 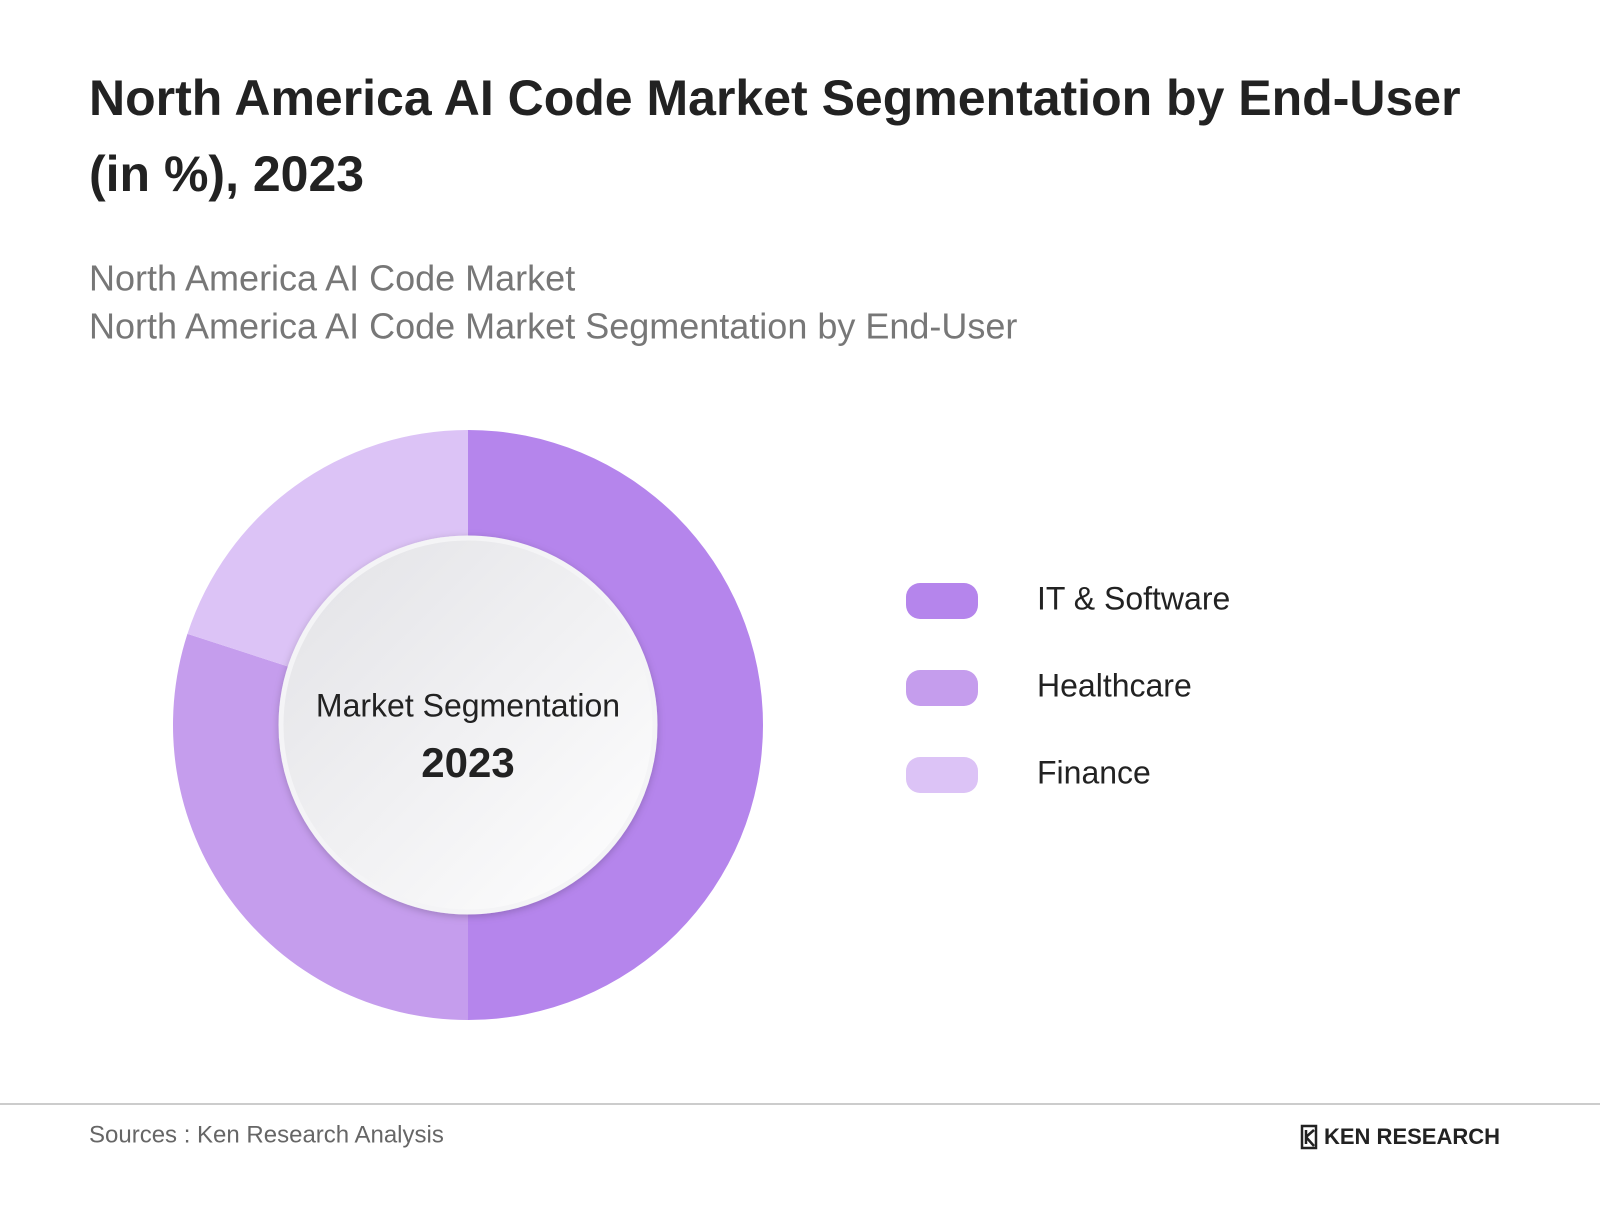 I want to click on donut-hole, so click(x=468, y=725).